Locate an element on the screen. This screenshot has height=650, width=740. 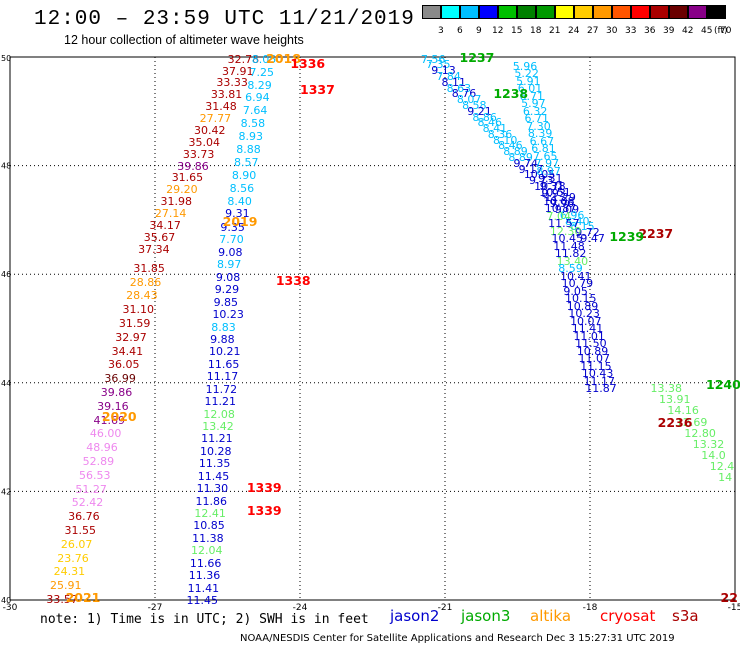
wave-height-value: 9.93 is located at coordinates (553, 194).